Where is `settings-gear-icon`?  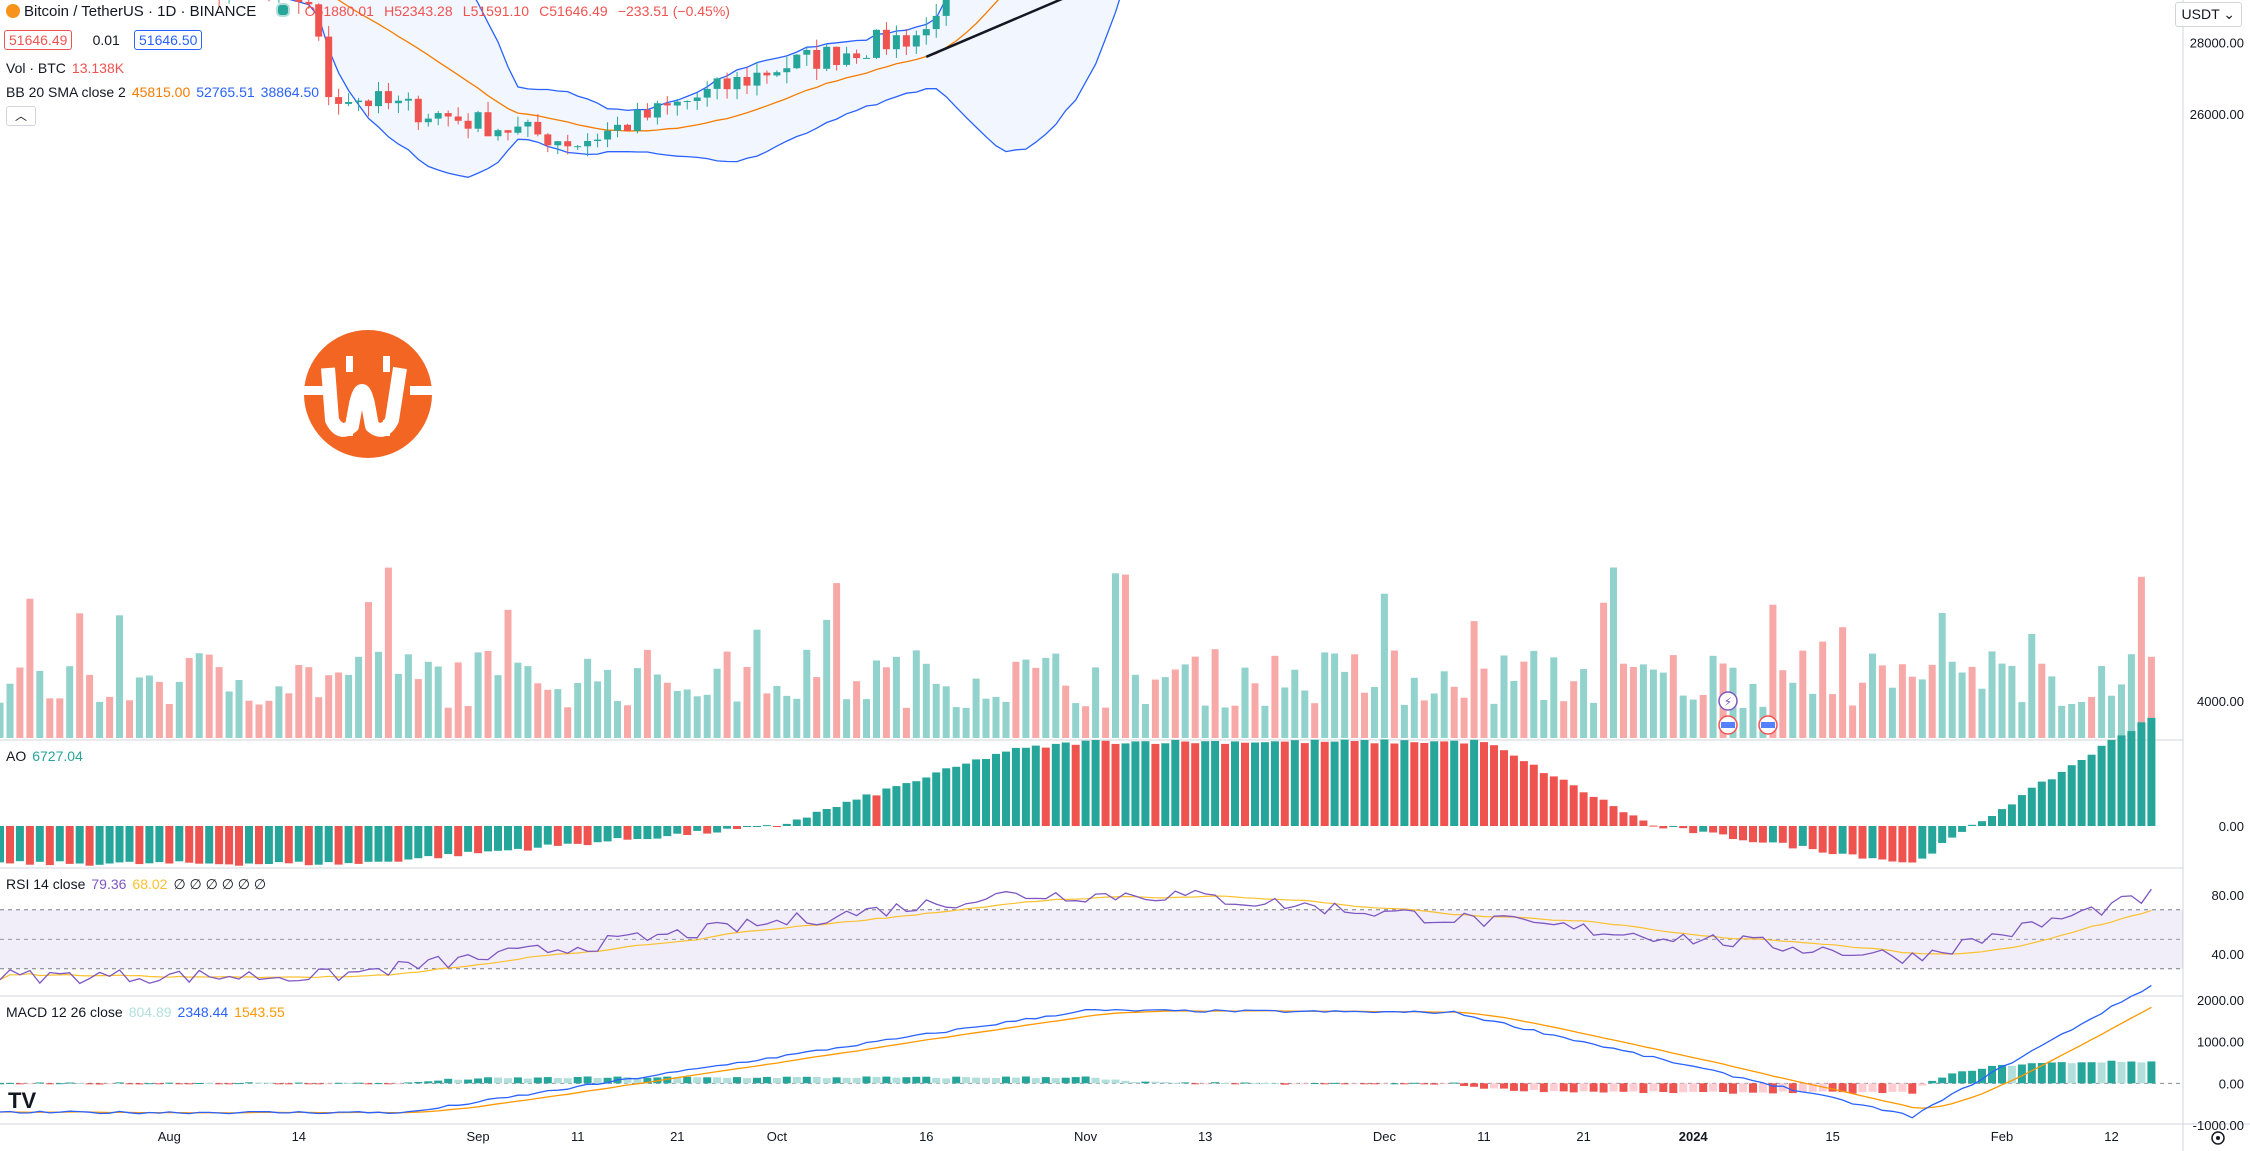
settings-gear-icon is located at coordinates (2218, 1138).